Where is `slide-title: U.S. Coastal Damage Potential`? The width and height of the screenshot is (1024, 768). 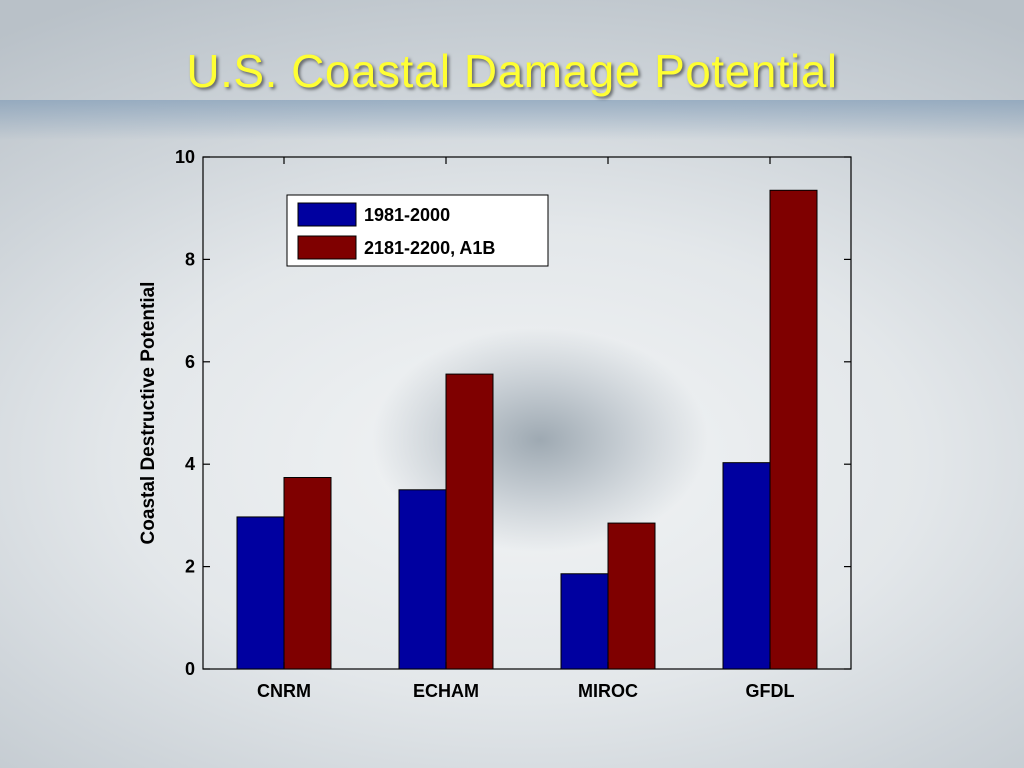
slide-title: U.S. Coastal Damage Potential is located at coordinates (512, 71).